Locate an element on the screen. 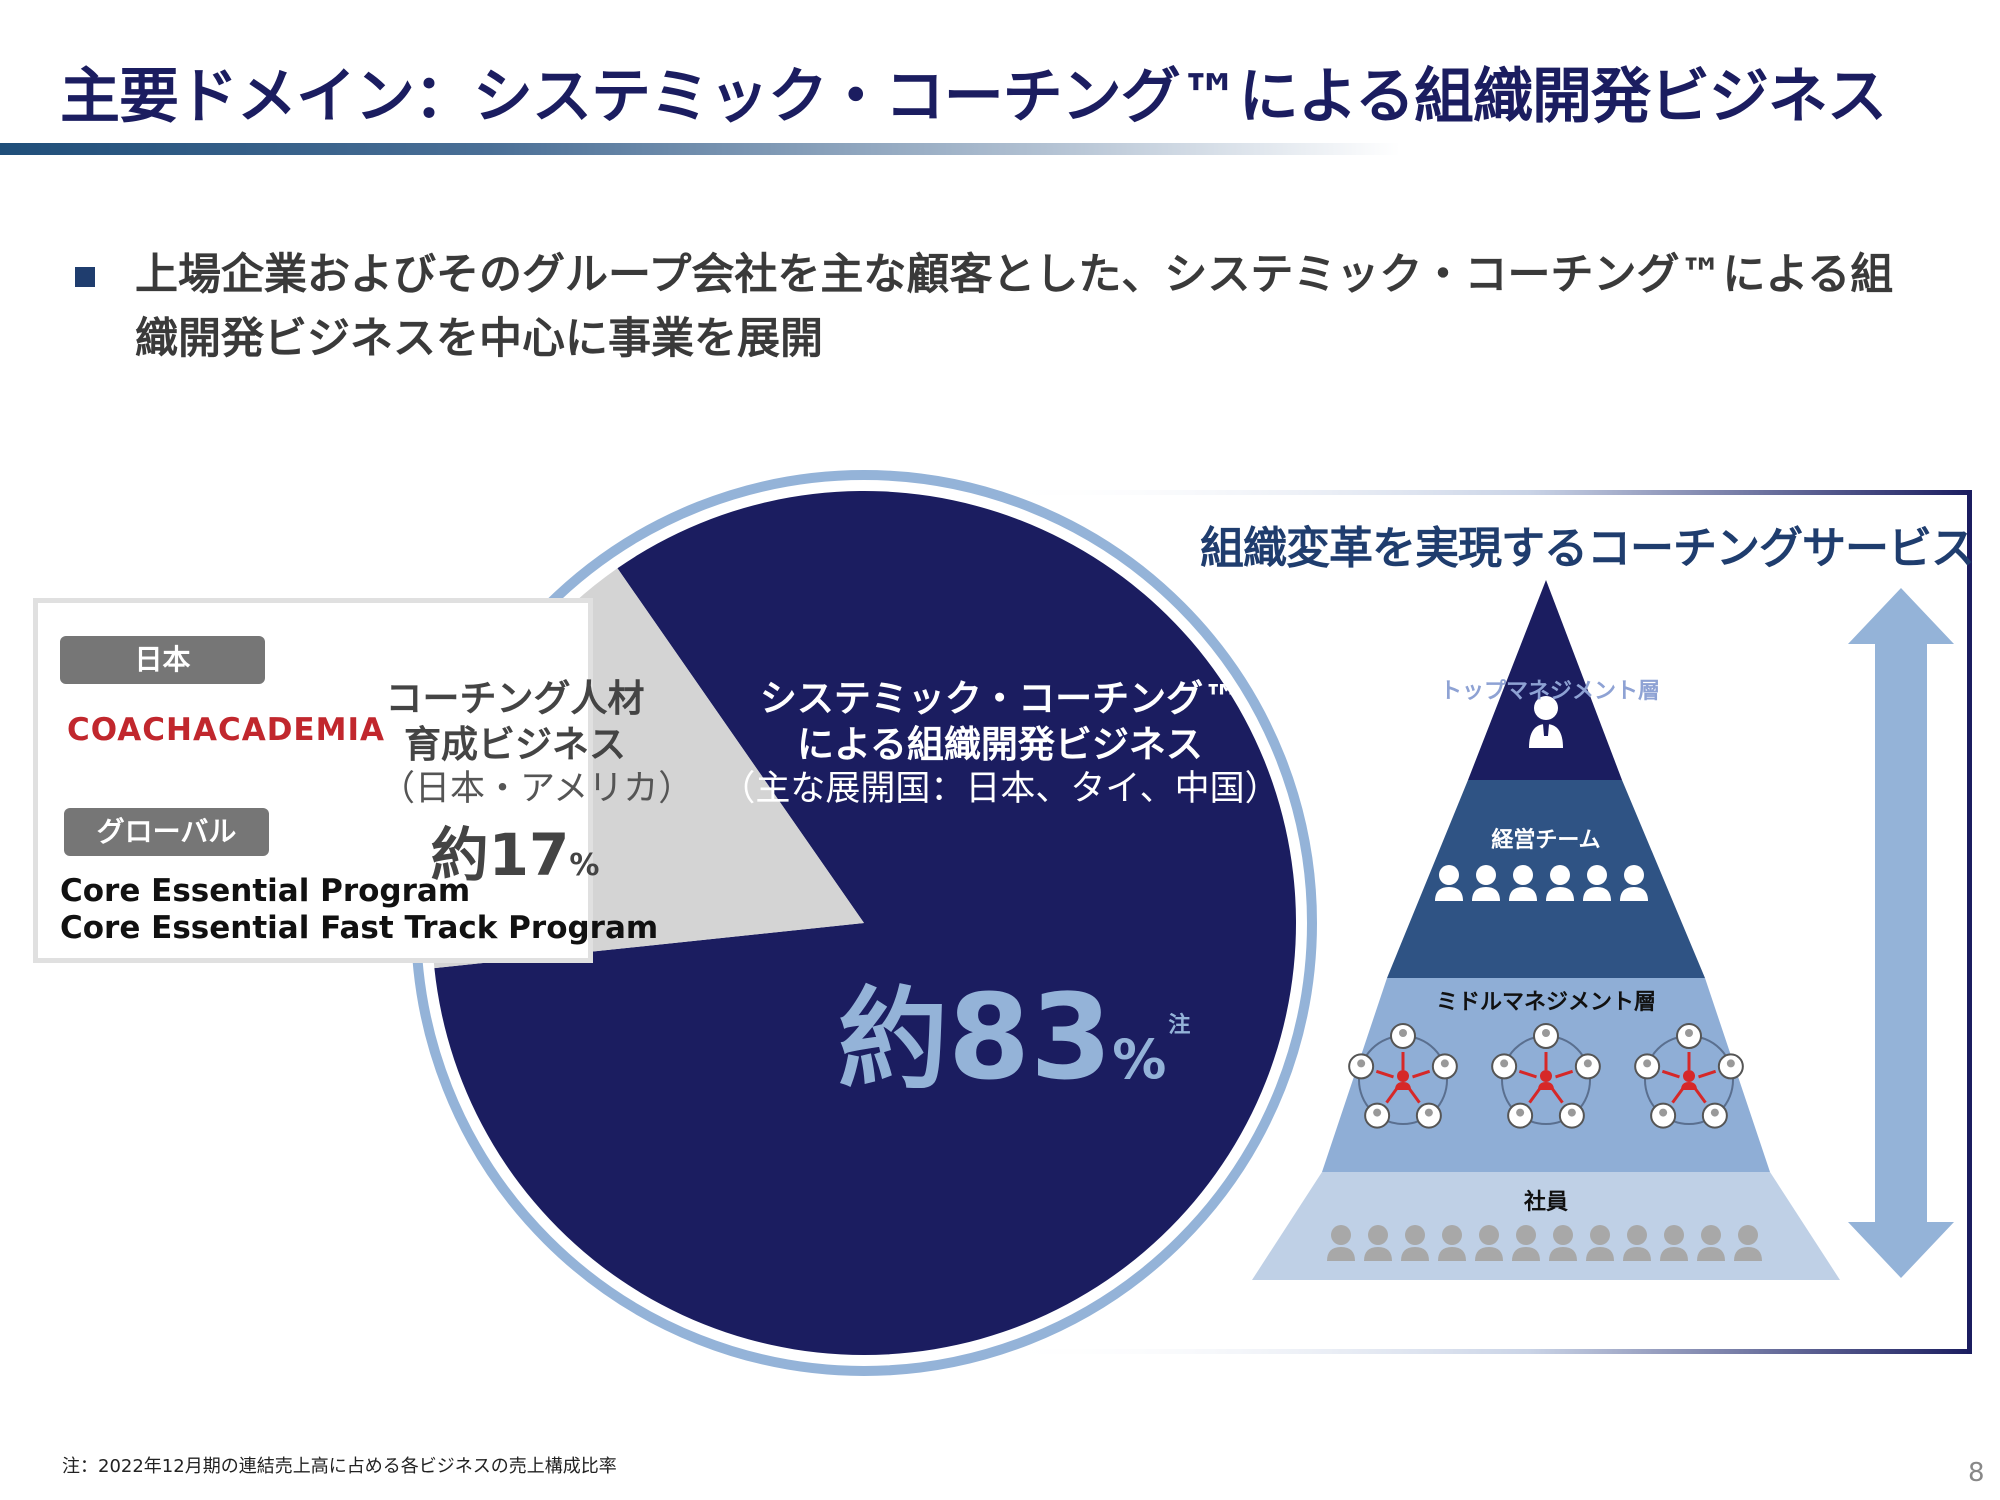 This screenshot has width=2000, height=1500. value-number: 83 is located at coordinates (1030, 1037).